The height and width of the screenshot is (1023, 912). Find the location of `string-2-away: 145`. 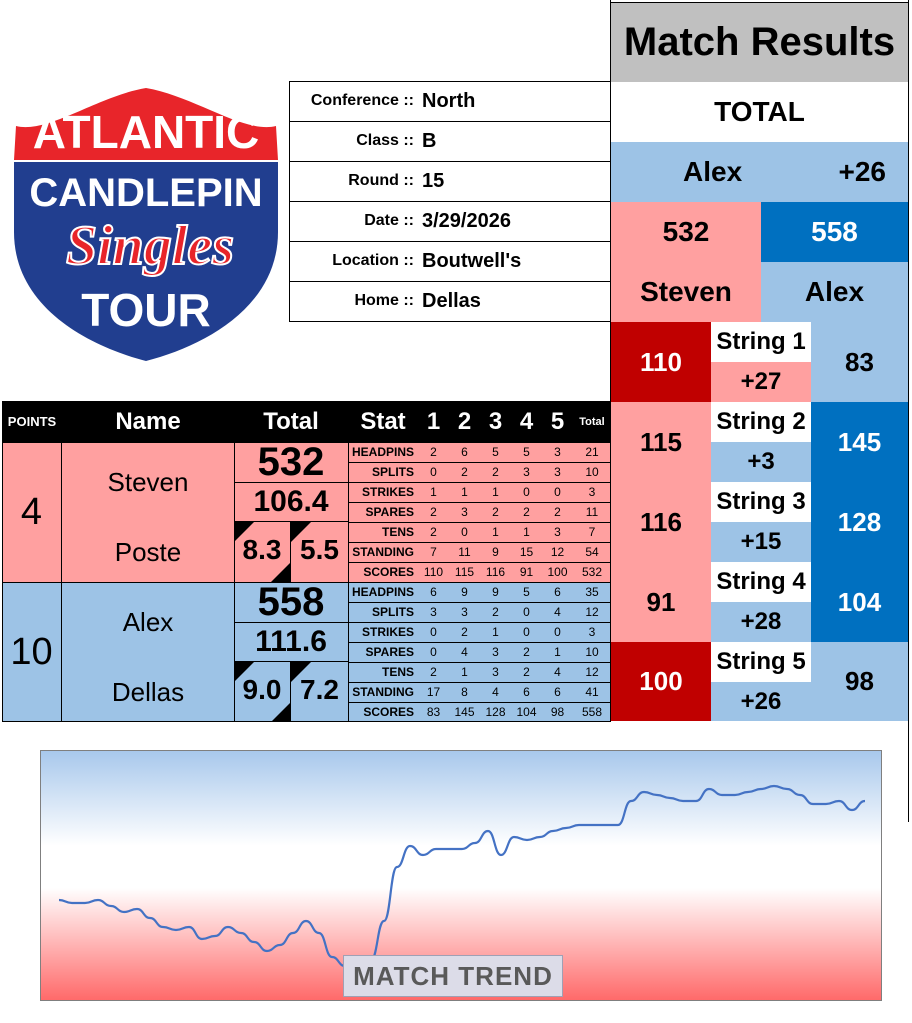

string-2-away: 145 is located at coordinates (859, 442).